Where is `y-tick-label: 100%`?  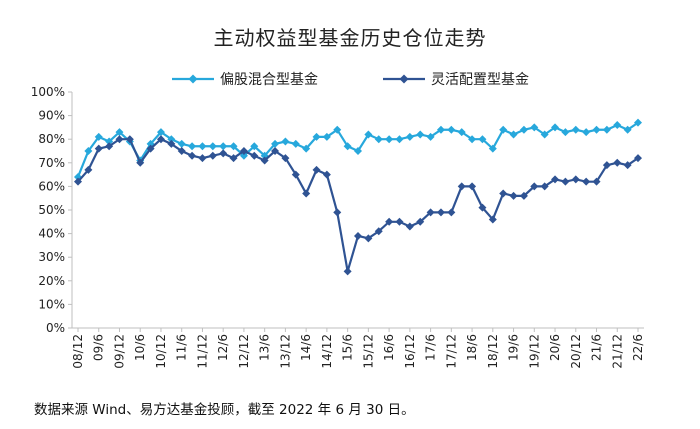 y-tick-label: 100% is located at coordinates (48, 92).